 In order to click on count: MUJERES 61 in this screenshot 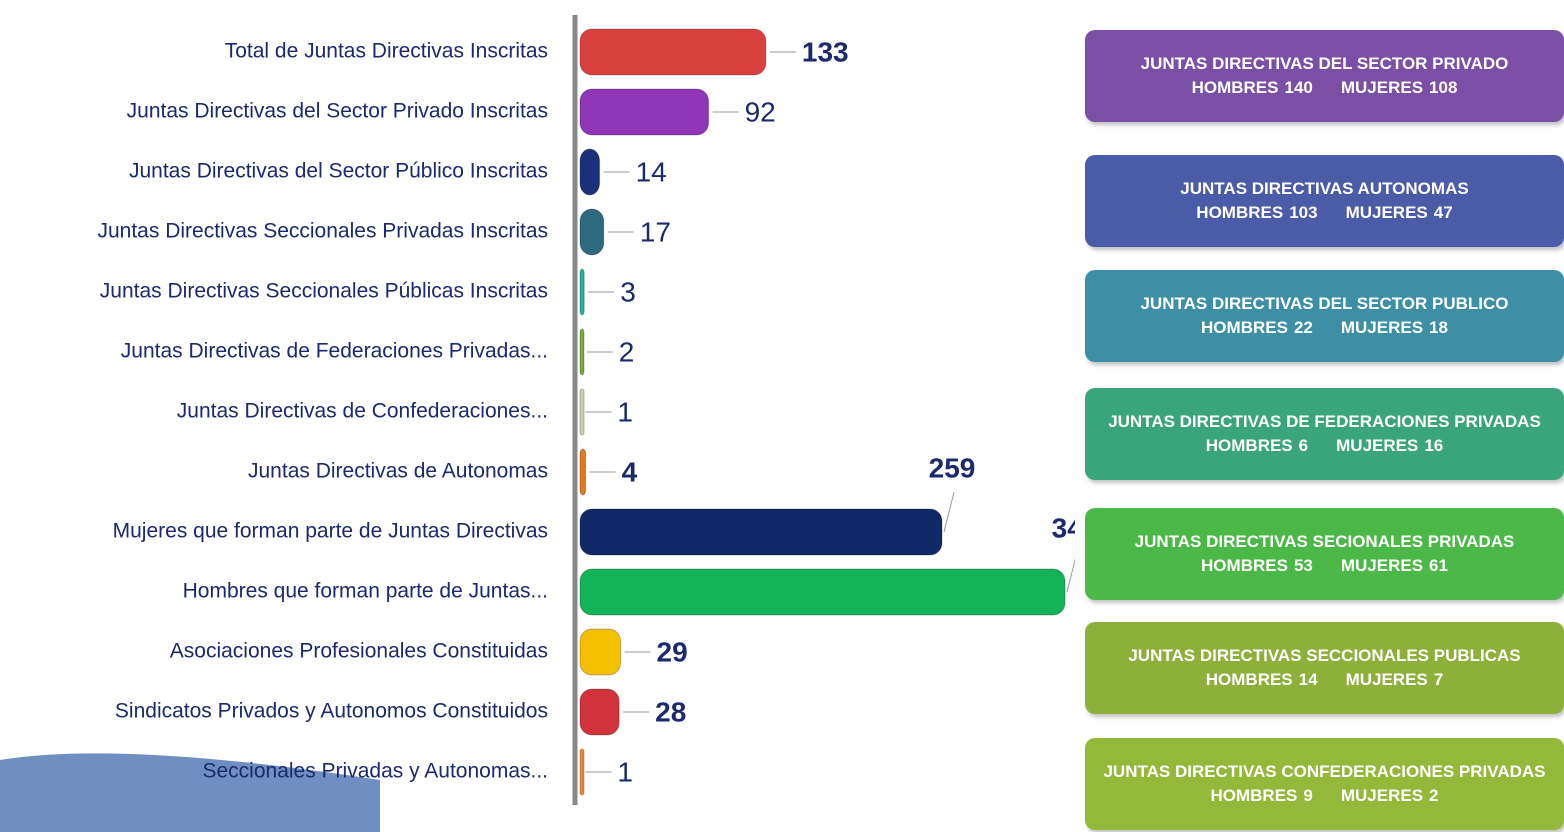, I will do `click(1394, 565)`.